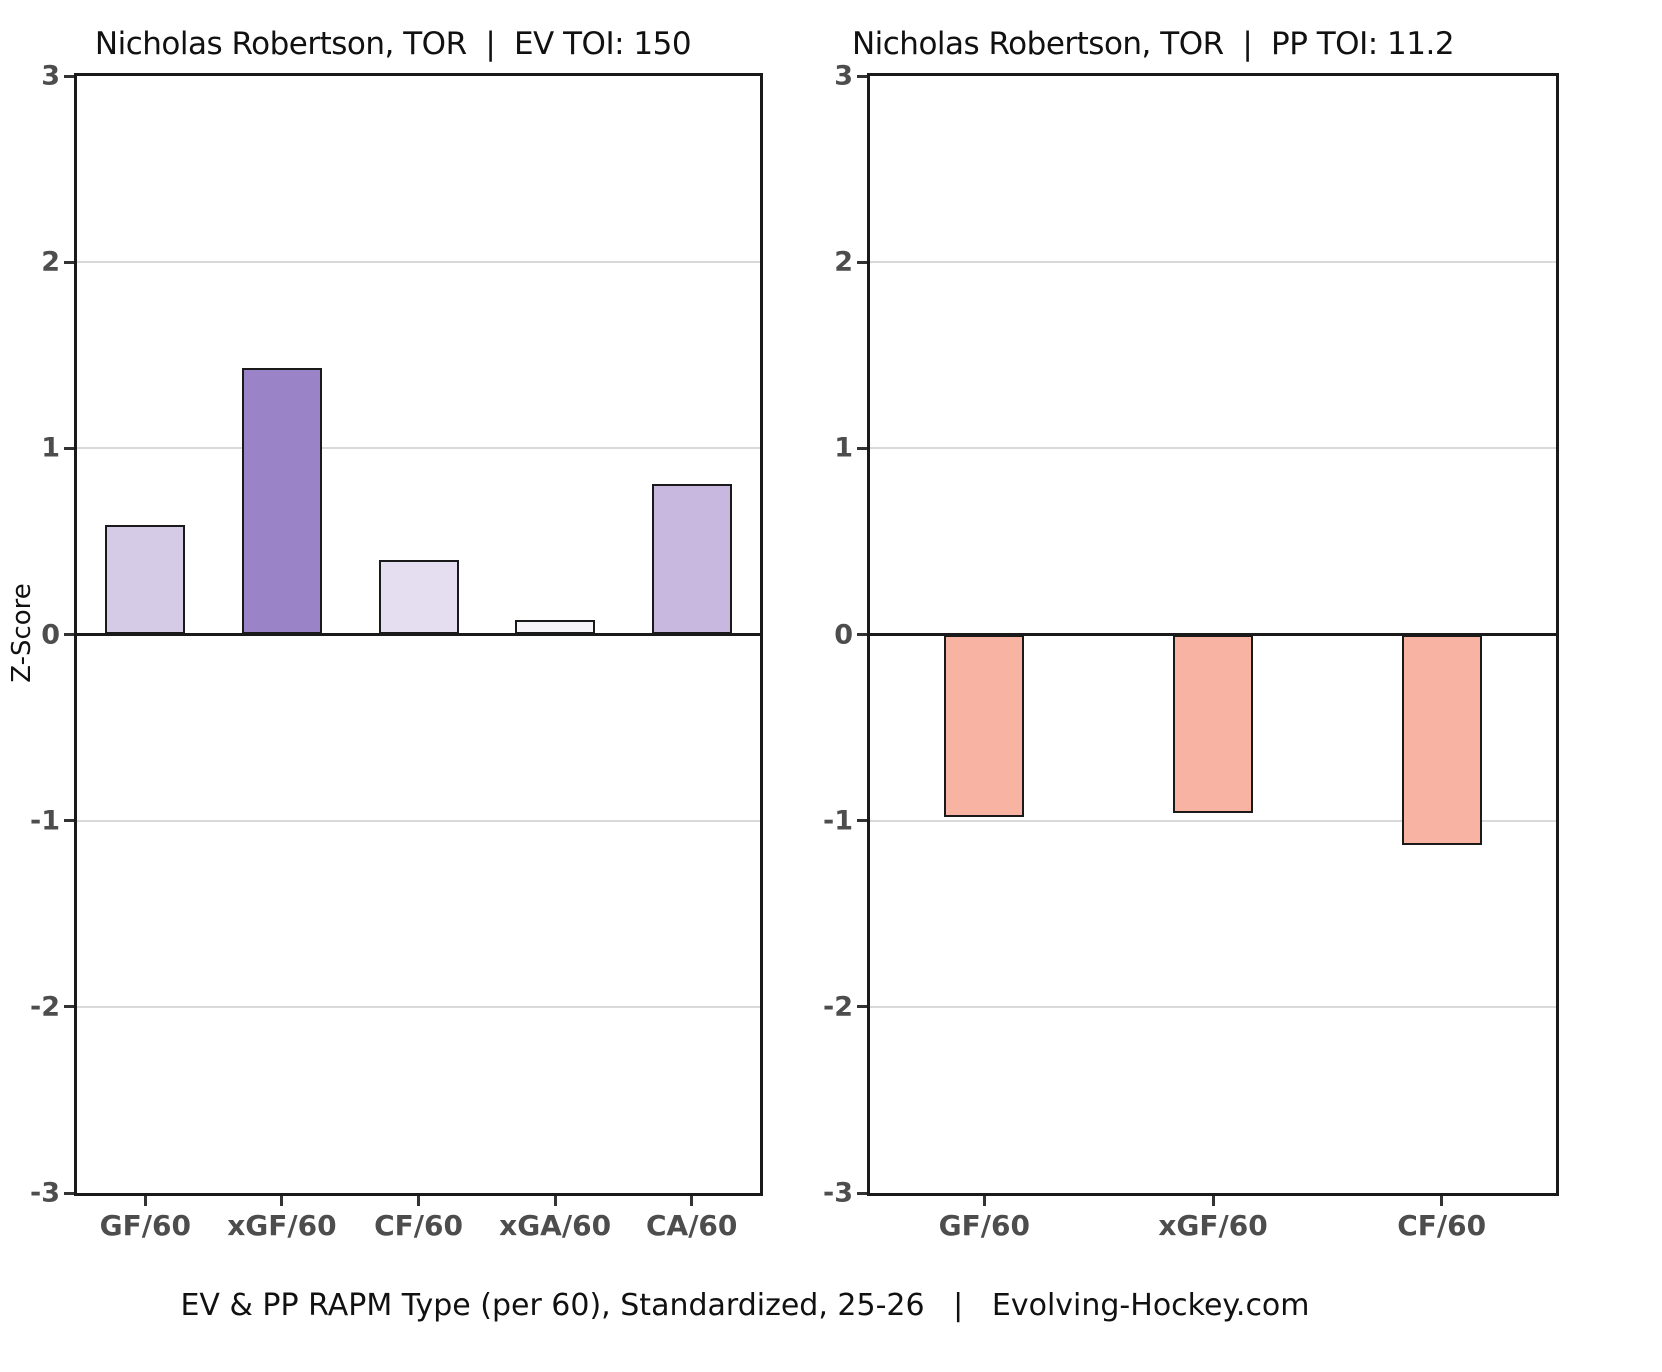 This screenshot has width=1662, height=1372. Describe the element at coordinates (691, 559) in the screenshot. I see `bar-ca60` at that location.